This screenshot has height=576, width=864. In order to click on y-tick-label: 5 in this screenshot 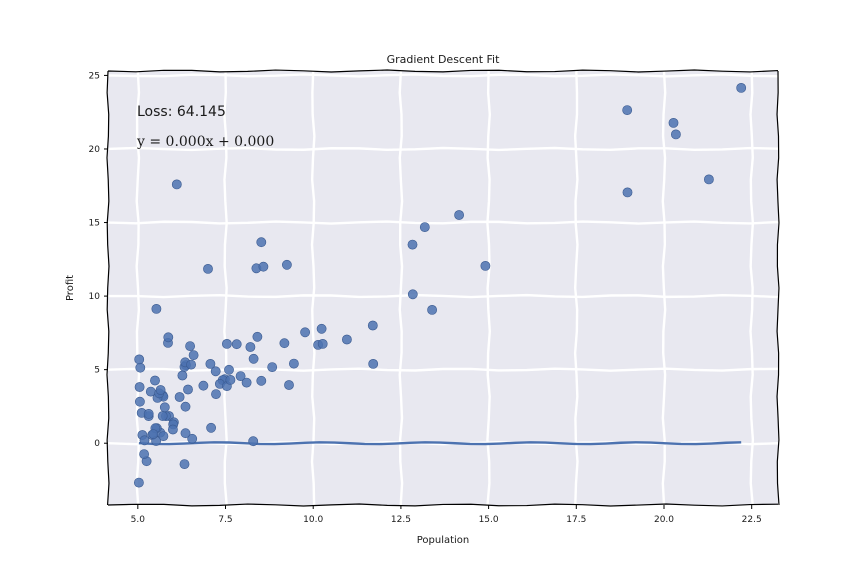, I will do `click(97, 371)`.